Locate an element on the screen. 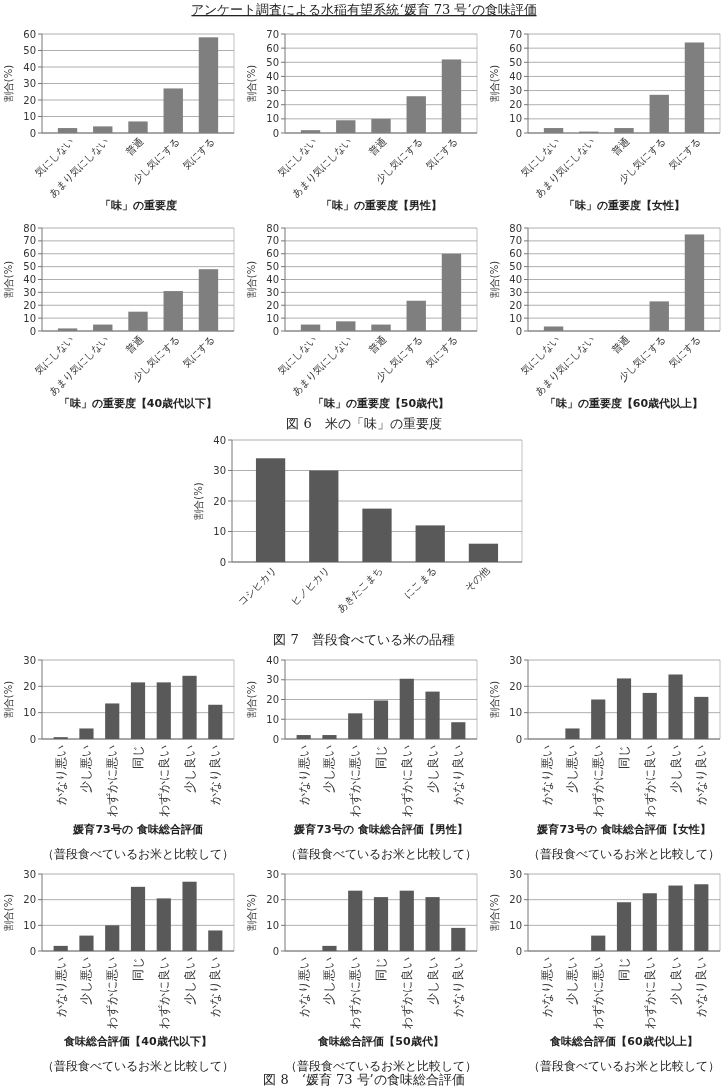  x-axis-title: 食味総合評価【60歳代以上】 is located at coordinates (623, 1041).